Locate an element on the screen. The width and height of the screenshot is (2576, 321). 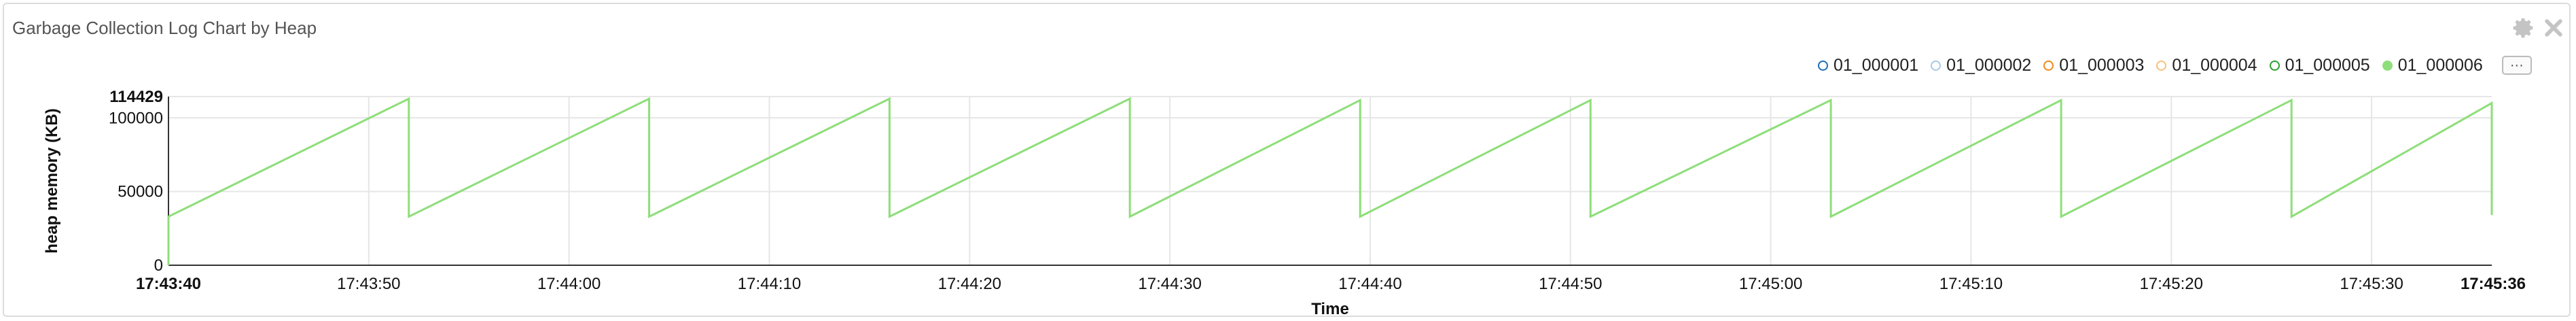
legend-more-button: ··· is located at coordinates (2516, 65).